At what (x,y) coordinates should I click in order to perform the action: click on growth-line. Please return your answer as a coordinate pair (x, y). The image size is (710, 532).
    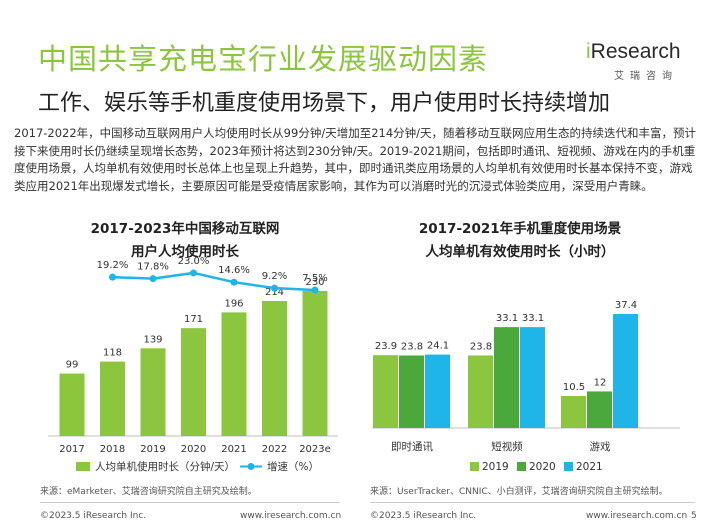
    Looking at the image, I should click on (214, 281).